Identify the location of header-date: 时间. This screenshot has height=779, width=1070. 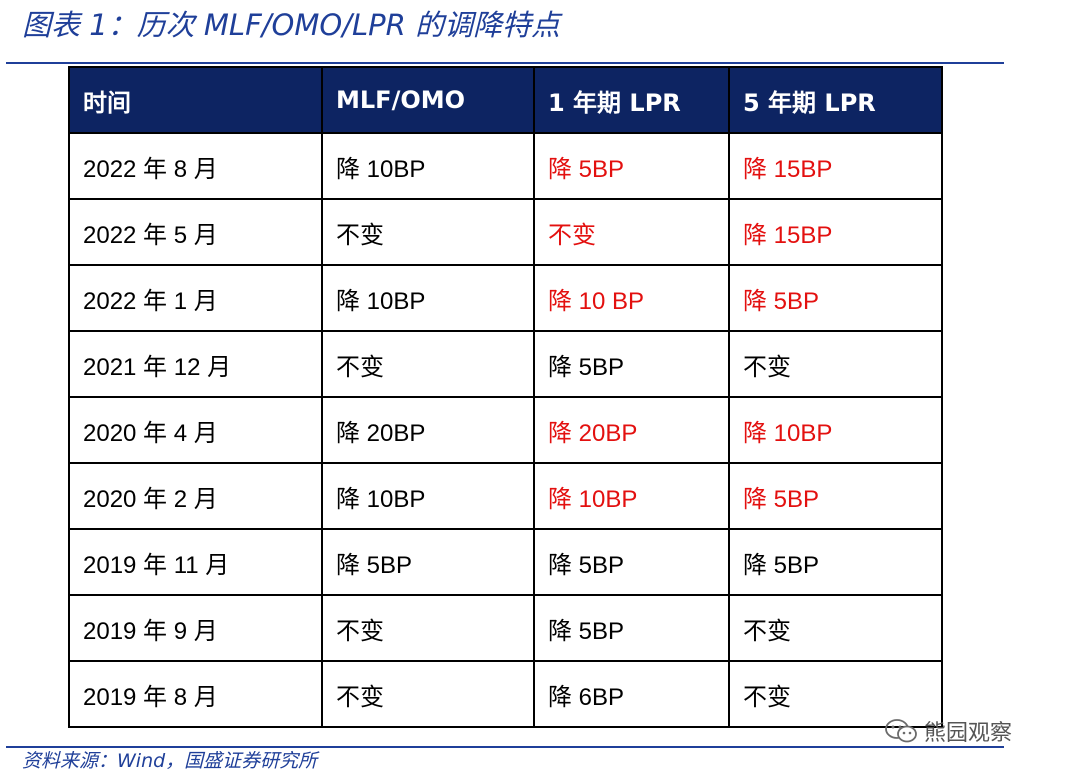
(195, 100).